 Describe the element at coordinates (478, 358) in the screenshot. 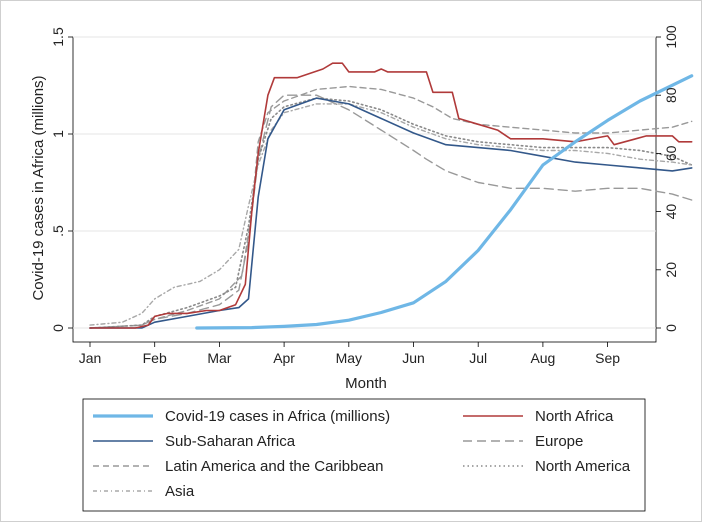

I see `x-tick-label: Jul` at that location.